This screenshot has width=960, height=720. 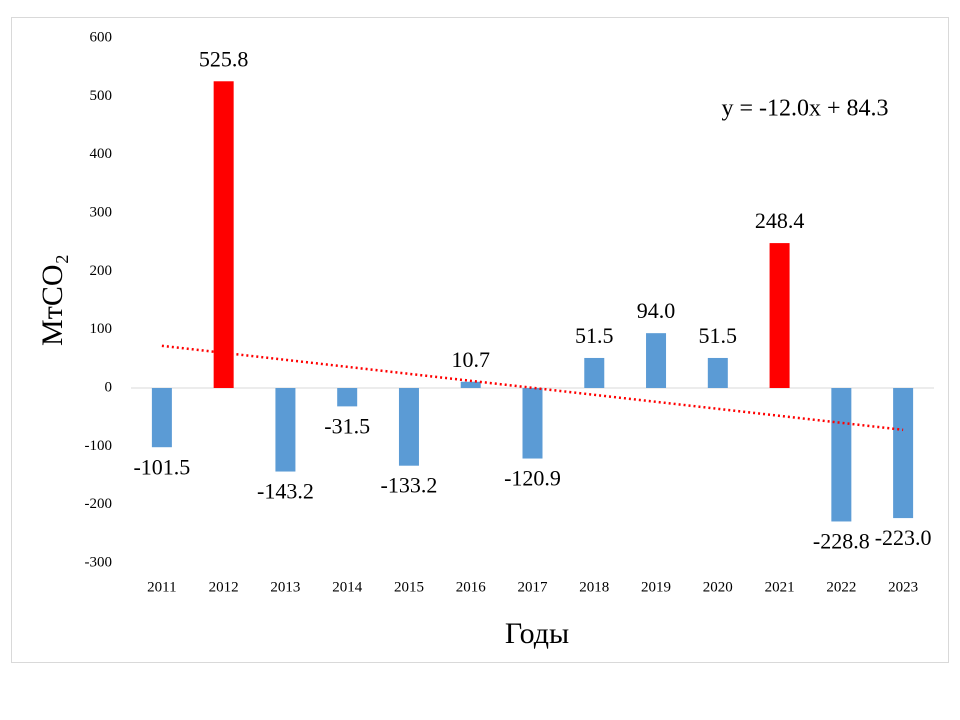 I want to click on y-tick-label: 0, so click(x=109, y=387).